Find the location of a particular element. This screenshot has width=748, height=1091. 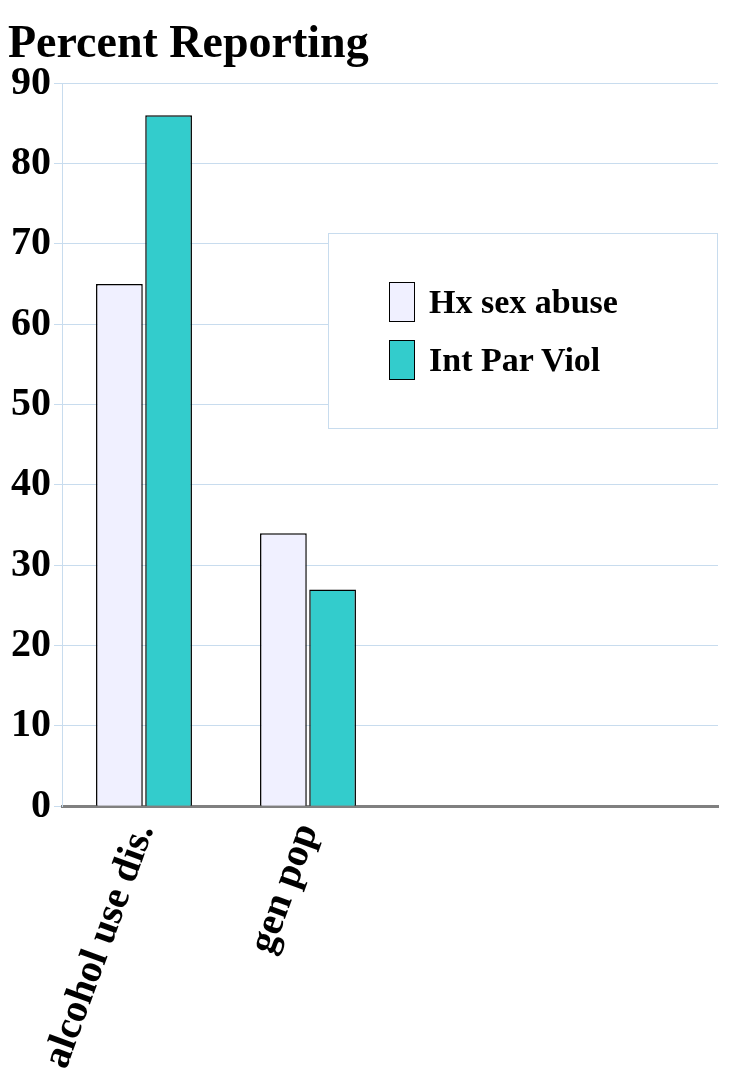

y-tick-label: 30 is located at coordinates (31, 562).